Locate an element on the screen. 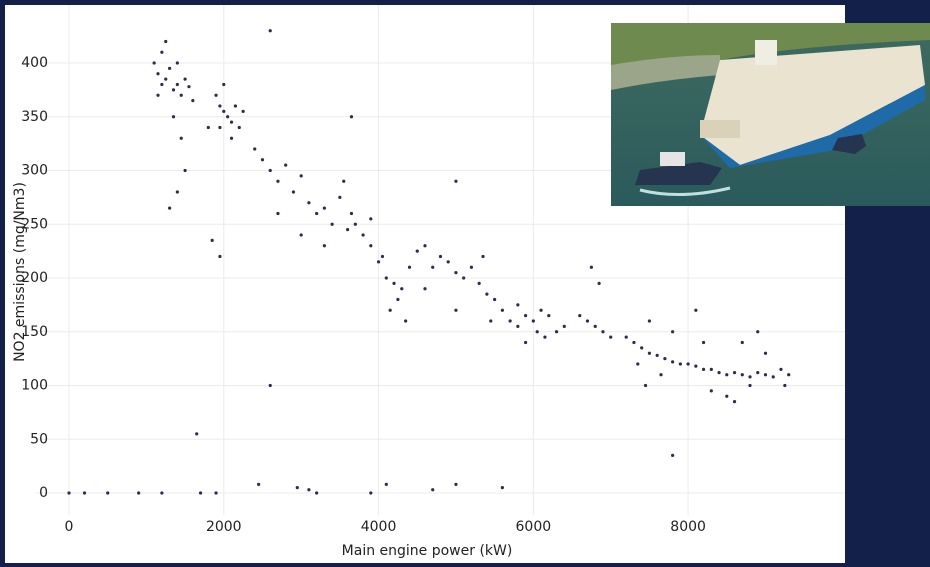  y-tick-label: 350 is located at coordinates (34, 117).